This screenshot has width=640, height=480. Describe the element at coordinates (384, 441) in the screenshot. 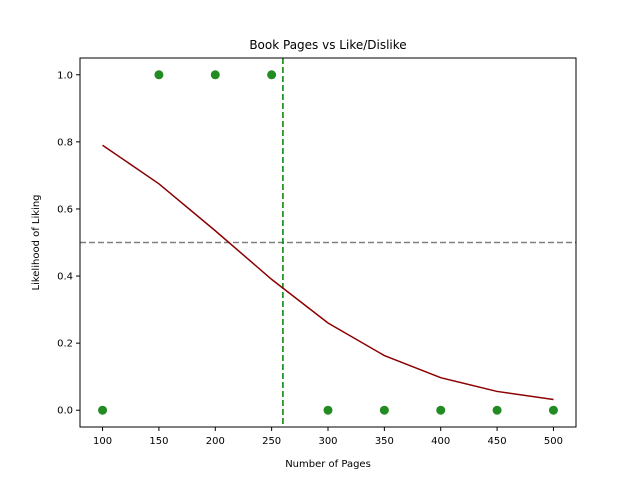

I see `x-tick-label: 350` at that location.